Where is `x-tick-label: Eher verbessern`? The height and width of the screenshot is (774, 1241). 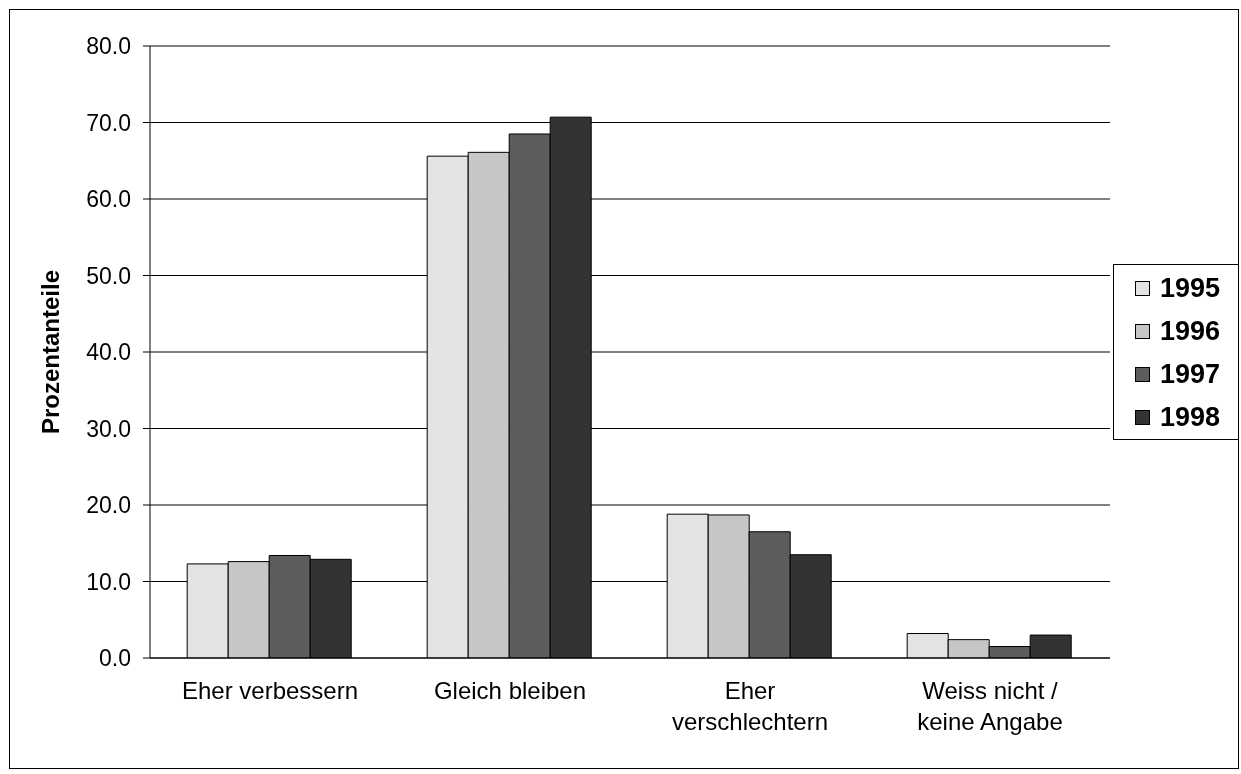
x-tick-label: Eher verbessern is located at coordinates (270, 691).